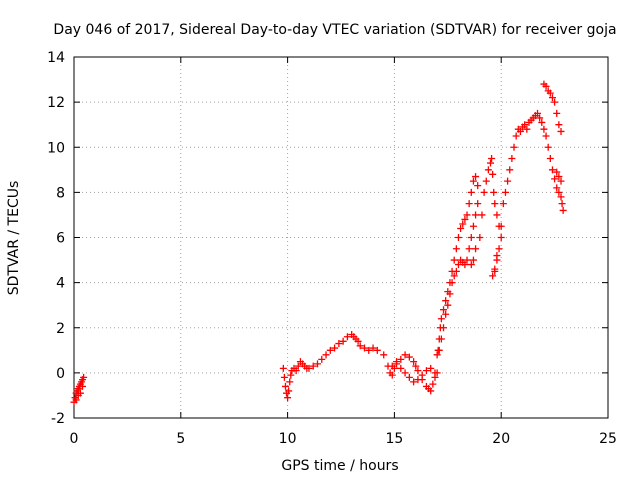 This screenshot has height=480, width=640. I want to click on x-tick-label: 5, so click(180, 439).